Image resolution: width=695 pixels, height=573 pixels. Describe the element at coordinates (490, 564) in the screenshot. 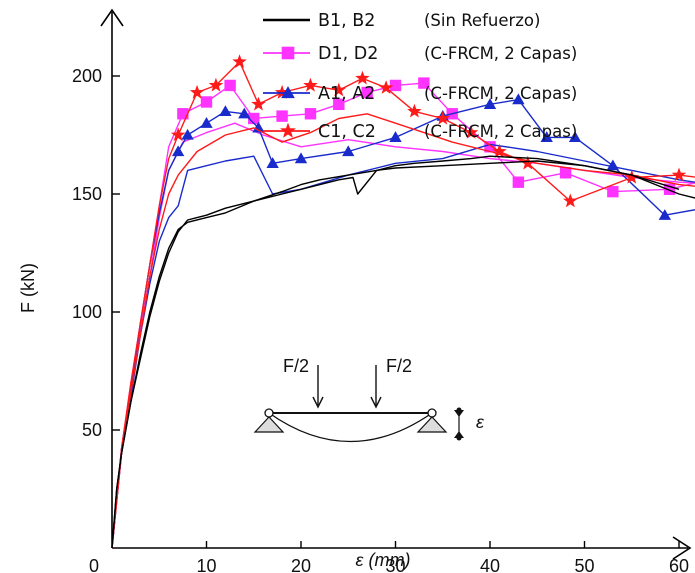

I see `x-tick-label: 40` at that location.